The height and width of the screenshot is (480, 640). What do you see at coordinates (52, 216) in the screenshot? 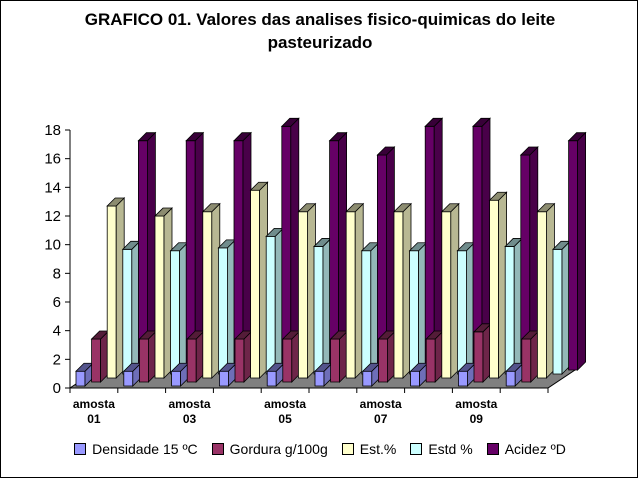
I see `y-tick-label: 12` at bounding box center [52, 216].